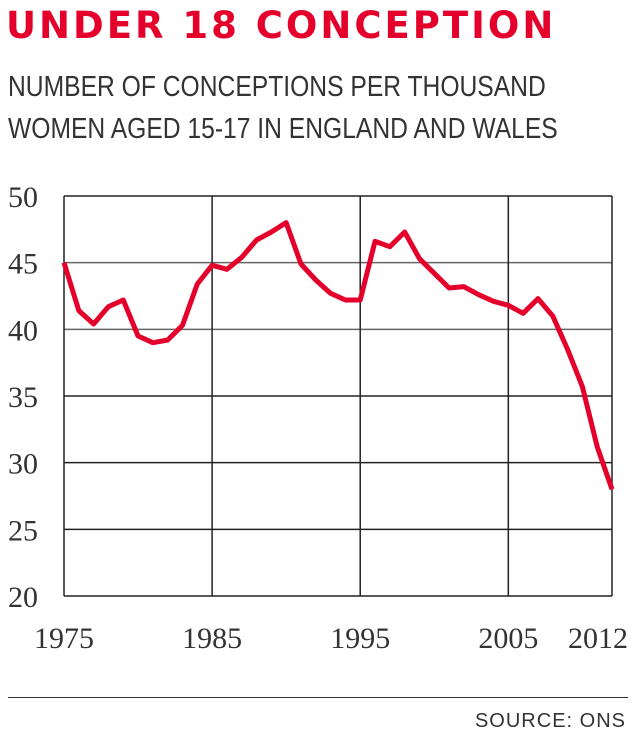 The width and height of the screenshot is (640, 753). I want to click on subtitle-line-1: NUMBER OF CONCEPTIONS PER THOUSAND, so click(277, 87).